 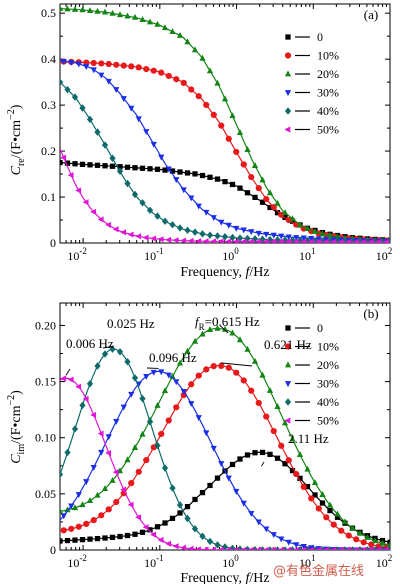 What do you see at coordinates (16, 139) in the screenshot?
I see `y-axis-title: Cre/(F•cm−2)` at bounding box center [16, 139].